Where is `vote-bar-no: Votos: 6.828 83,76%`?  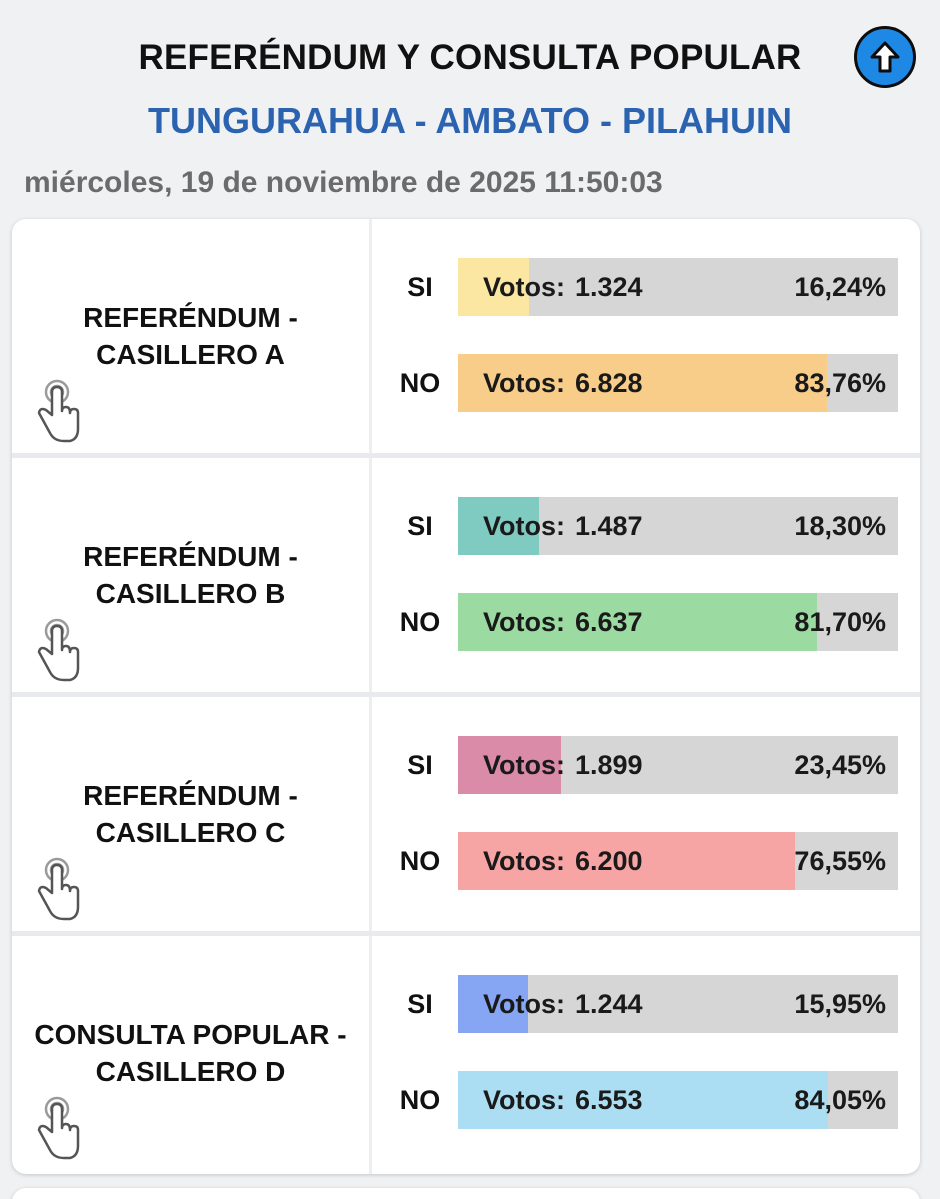
vote-bar-no: Votos: 6.828 83,76% is located at coordinates (678, 383).